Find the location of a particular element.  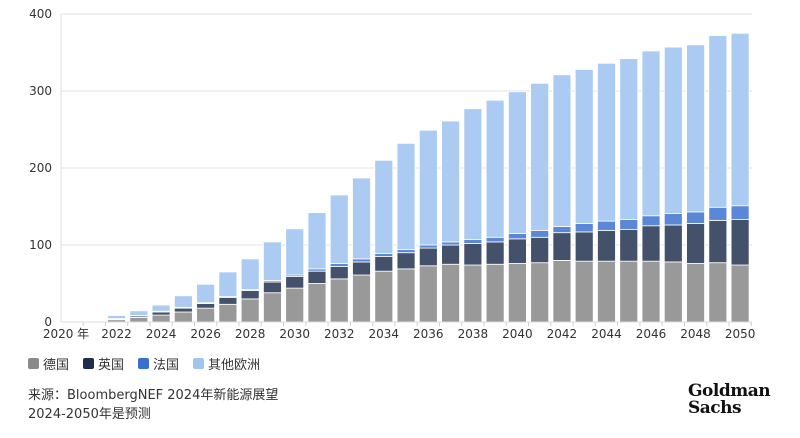

source-line: 来源：BloombergNEF 2024年新能源展望 is located at coordinates (153, 395).